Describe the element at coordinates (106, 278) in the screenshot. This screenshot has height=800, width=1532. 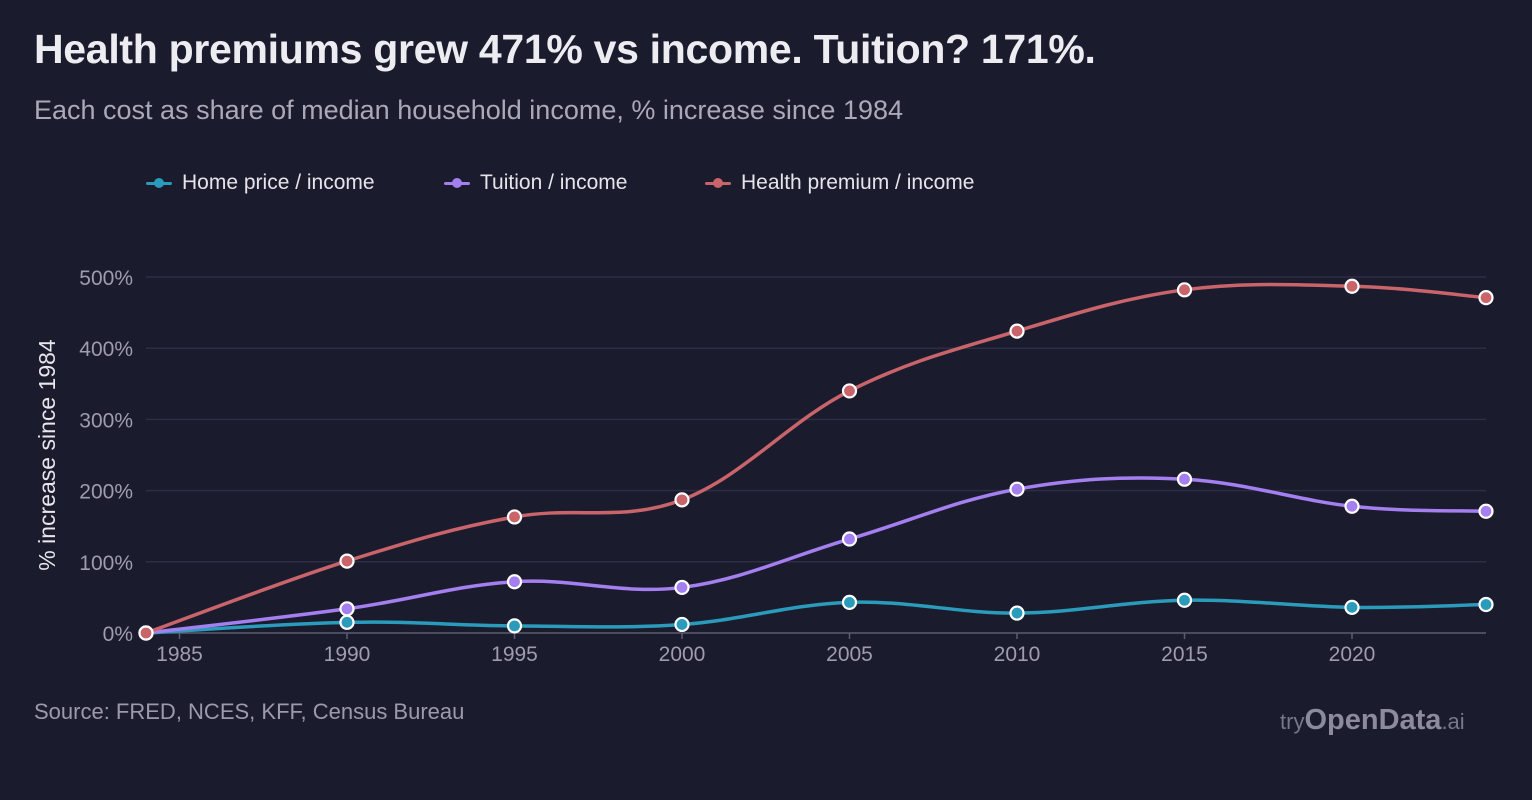
I see `y-tick-label: 500%` at that location.